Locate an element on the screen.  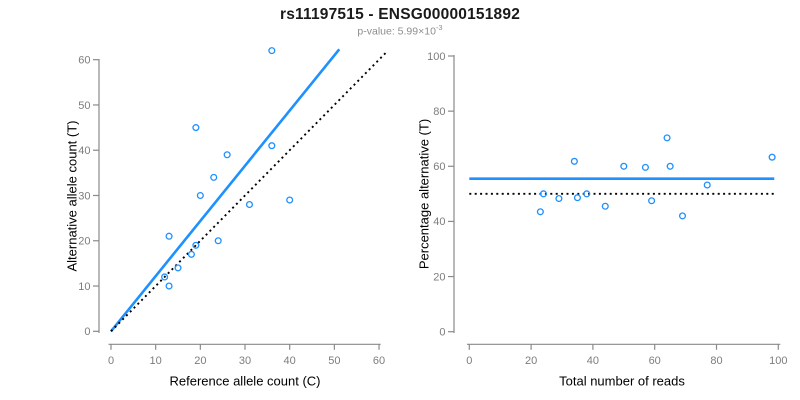
y-tick-label: 80 is located at coordinates (439, 112).